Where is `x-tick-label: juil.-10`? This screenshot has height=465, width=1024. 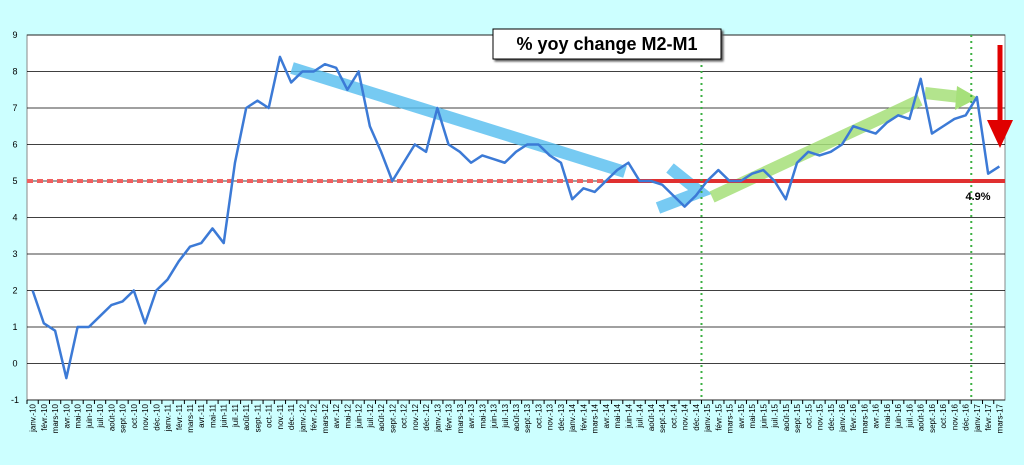 x-tick-label: juil.-10 is located at coordinates (100, 415).